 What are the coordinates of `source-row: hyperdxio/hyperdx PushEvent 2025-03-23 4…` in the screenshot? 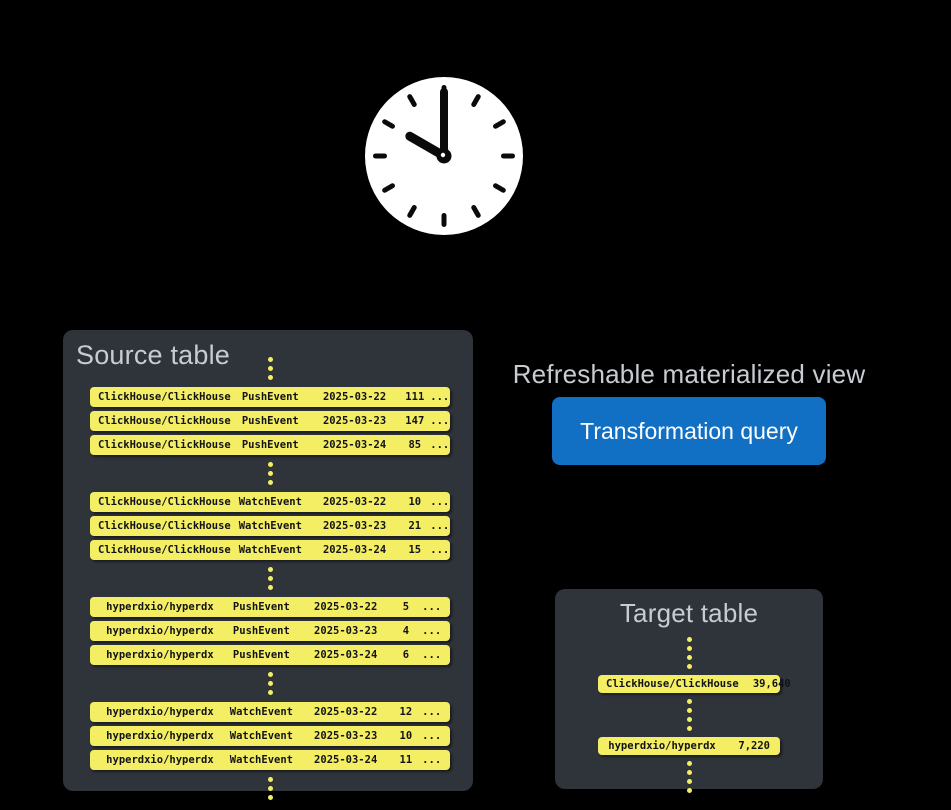 It's located at (270, 631).